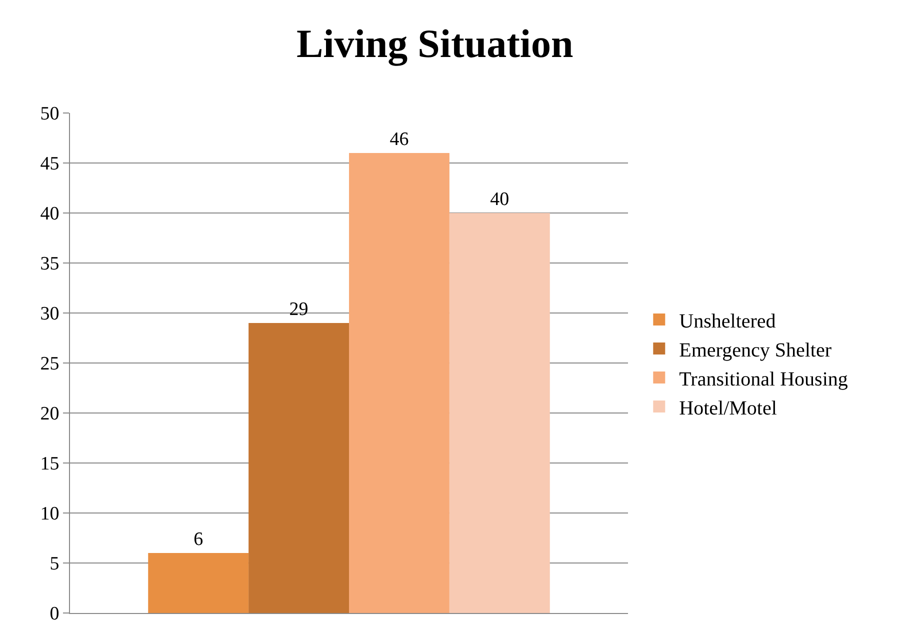  I want to click on data-label: 40, so click(500, 199).